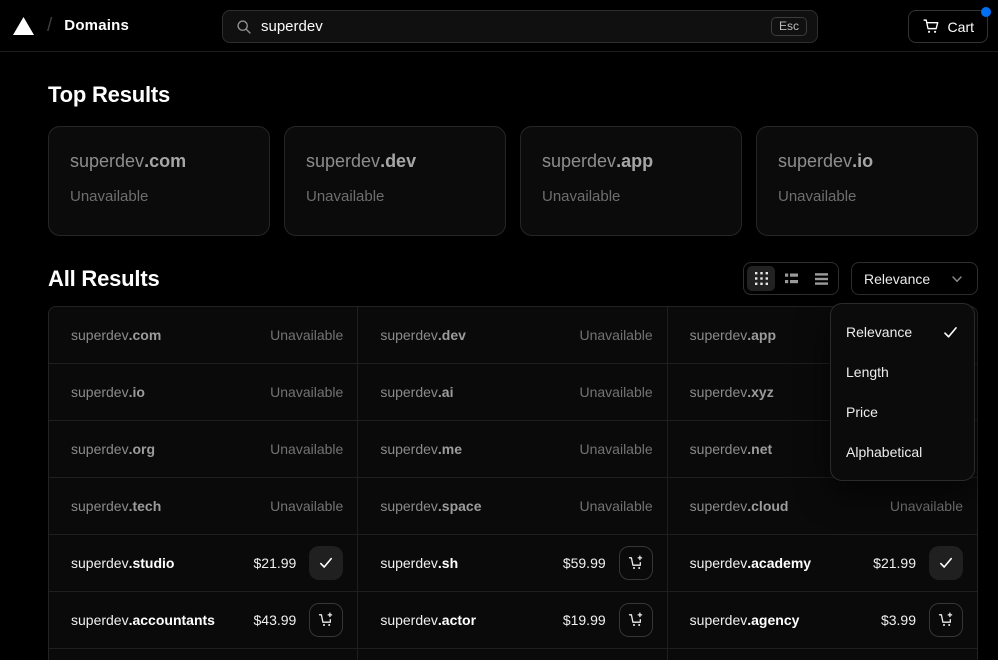  Describe the element at coordinates (123, 563) in the screenshot. I see `domain-name: superdev.studio` at that location.